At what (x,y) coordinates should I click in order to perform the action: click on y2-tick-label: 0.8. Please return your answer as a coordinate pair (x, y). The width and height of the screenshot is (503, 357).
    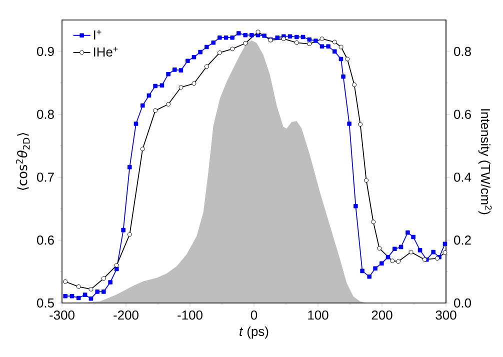
    Looking at the image, I should click on (462, 51).